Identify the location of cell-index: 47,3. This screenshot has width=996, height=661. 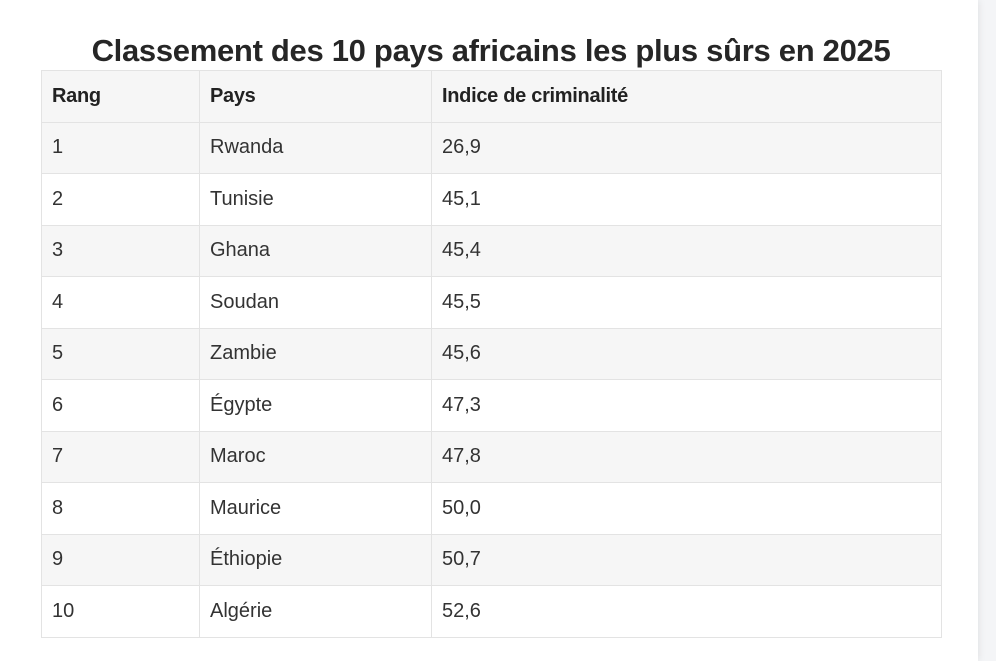
(686, 405).